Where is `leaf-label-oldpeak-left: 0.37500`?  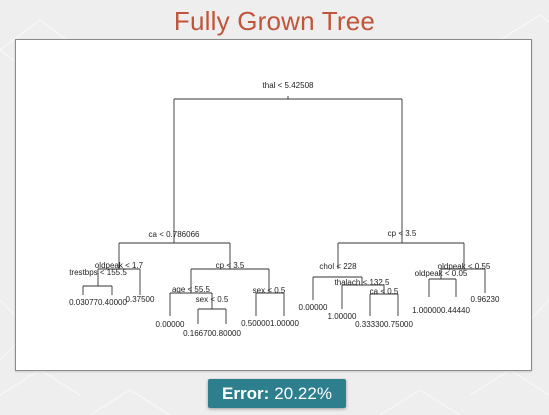 leaf-label-oldpeak-left: 0.37500 is located at coordinates (140, 299).